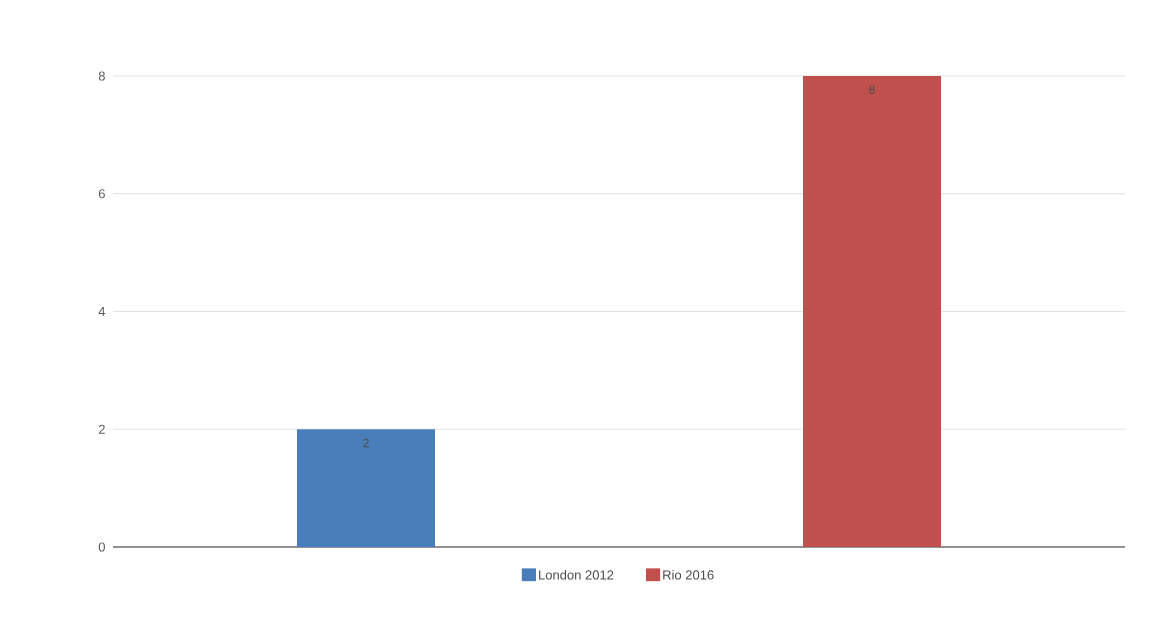 The height and width of the screenshot is (636, 1167). Describe the element at coordinates (102, 311) in the screenshot. I see `y-tick-label: 4` at that location.